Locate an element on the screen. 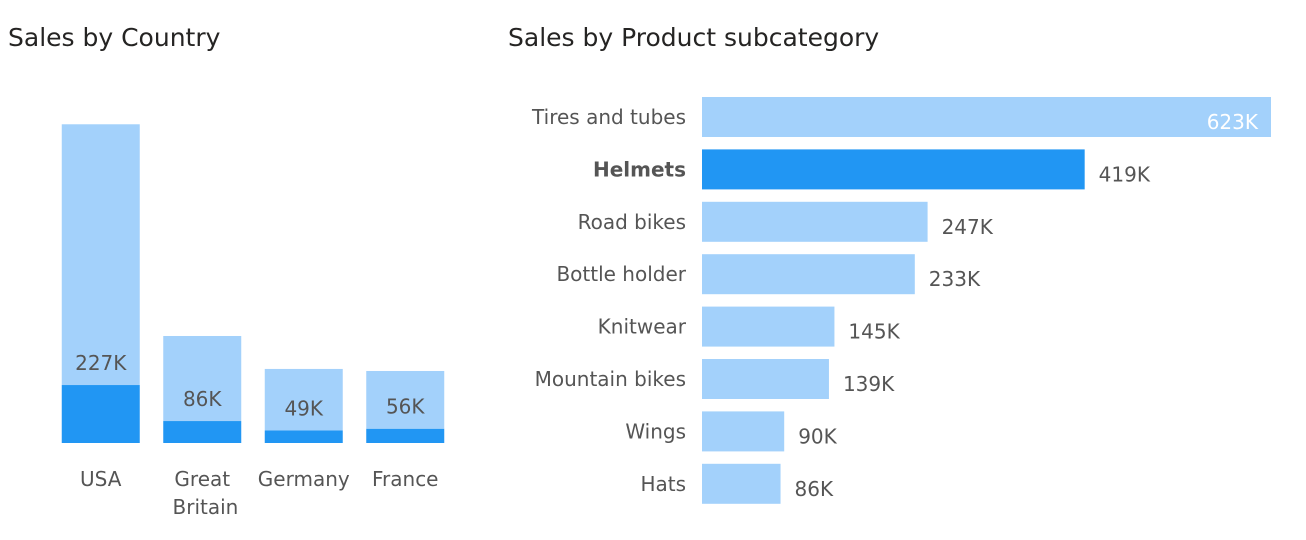  data-label: 419K is located at coordinates (1125, 174).